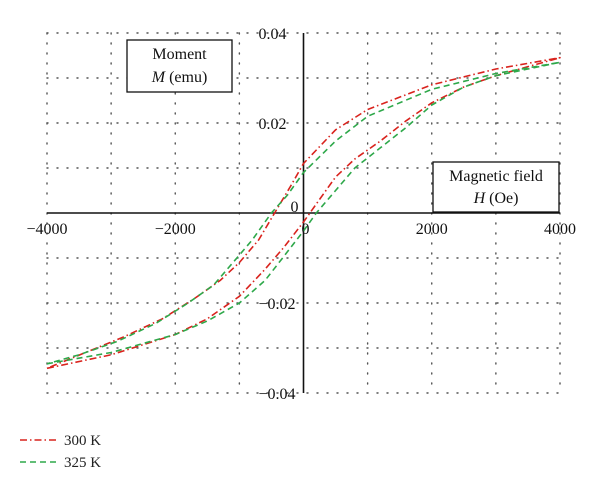 This screenshot has width=600, height=501. Describe the element at coordinates (273, 34) in the screenshot. I see `y-tick-label: 0.04` at that location.